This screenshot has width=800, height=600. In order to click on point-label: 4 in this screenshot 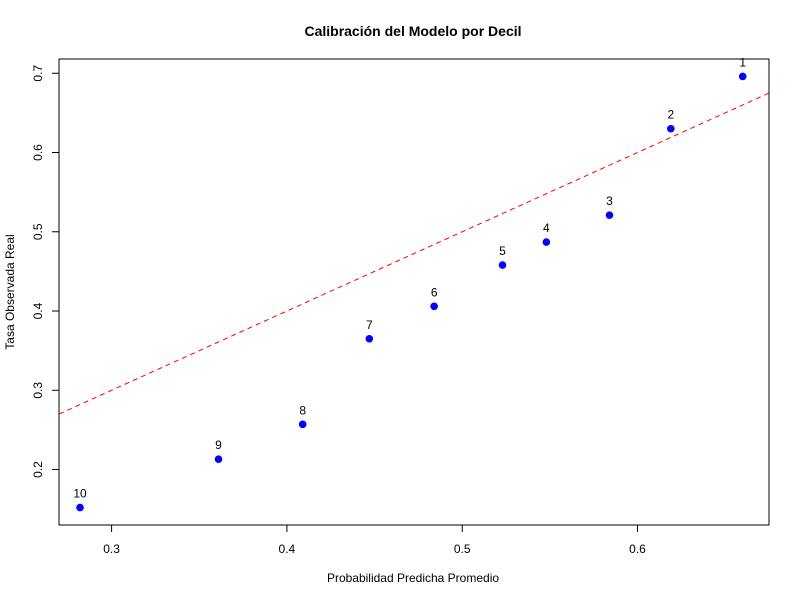, I will do `click(546, 228)`.